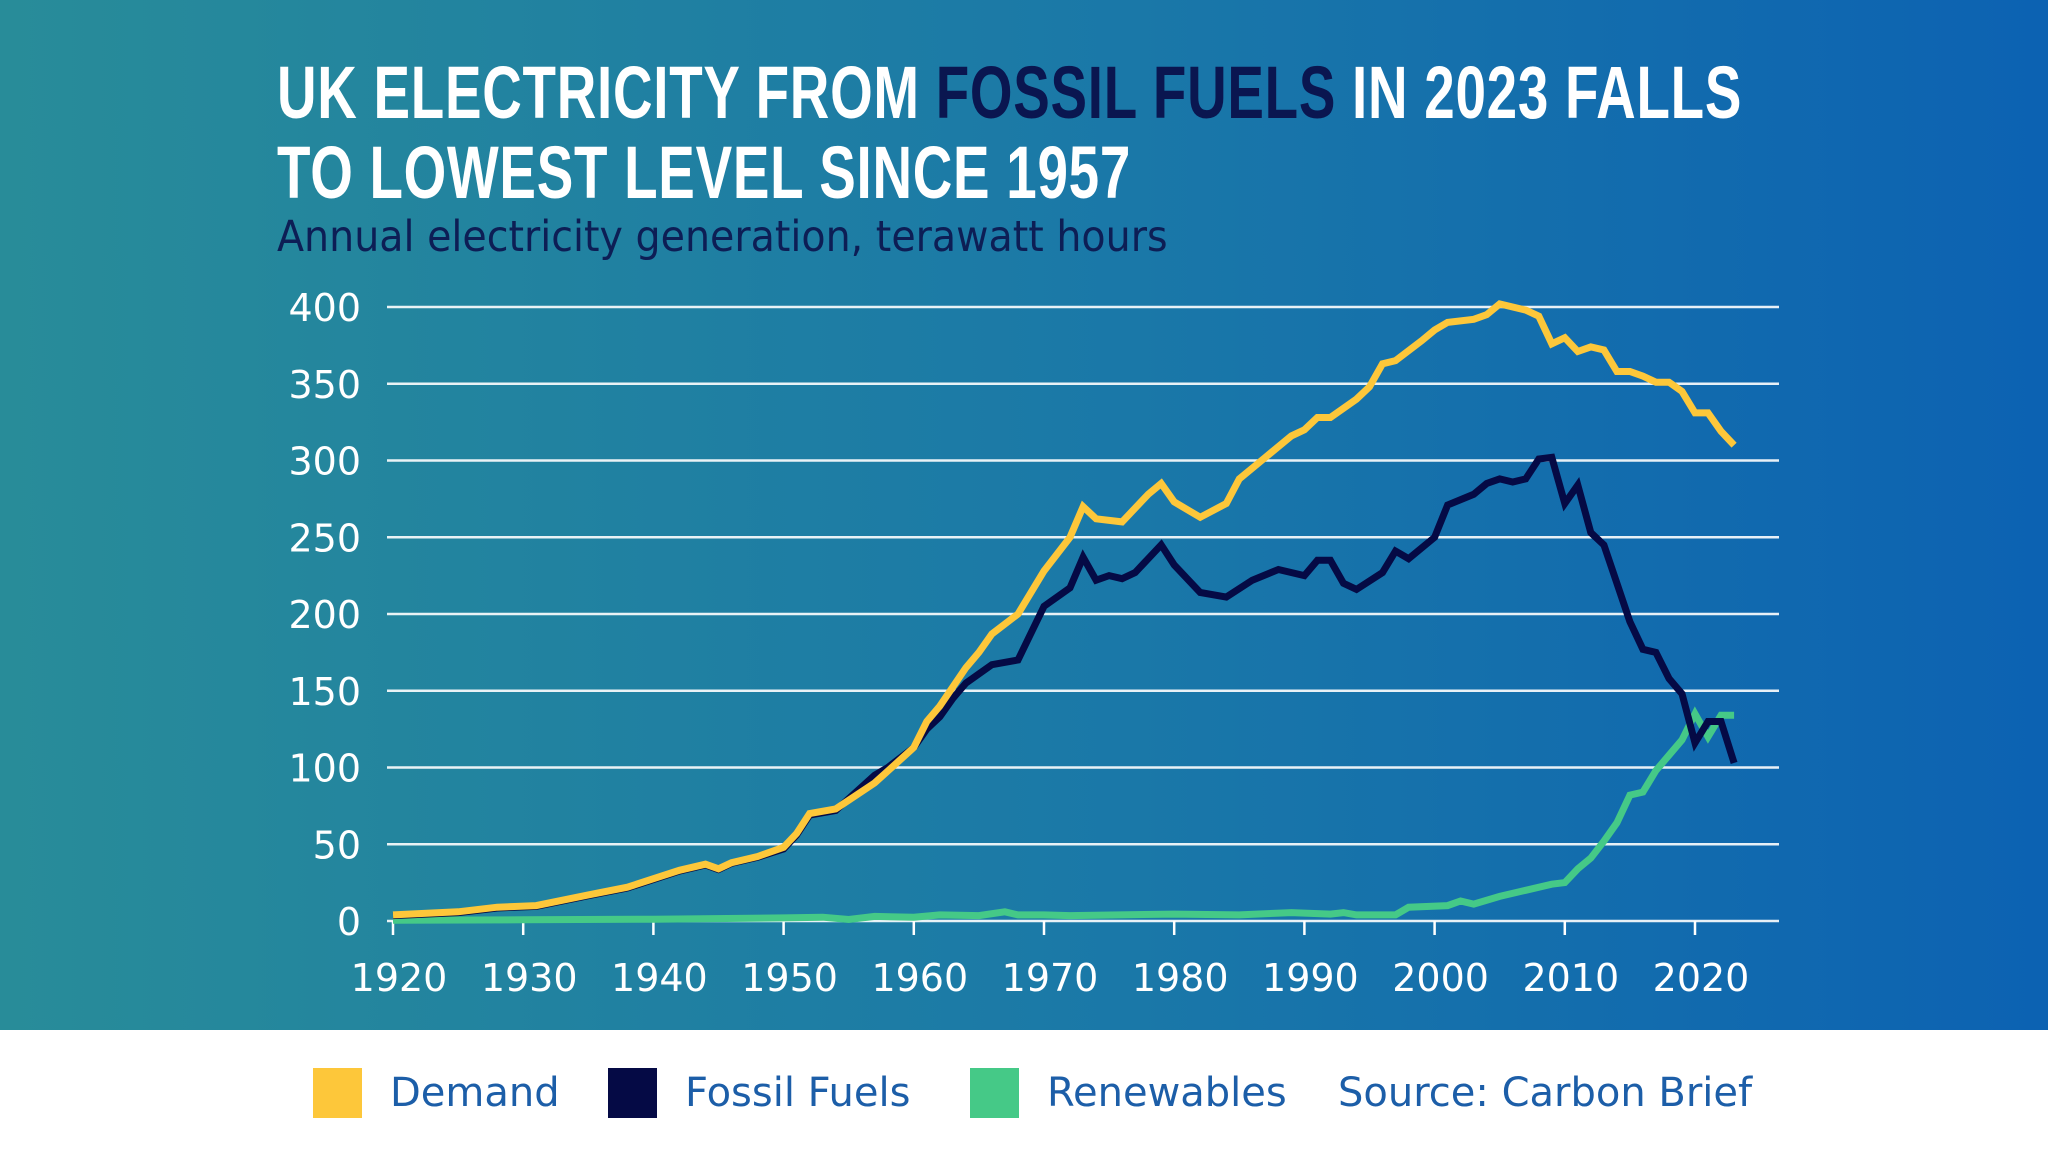 The image size is (2048, 1152). I want to click on y-tick-label: 100, so click(324, 769).